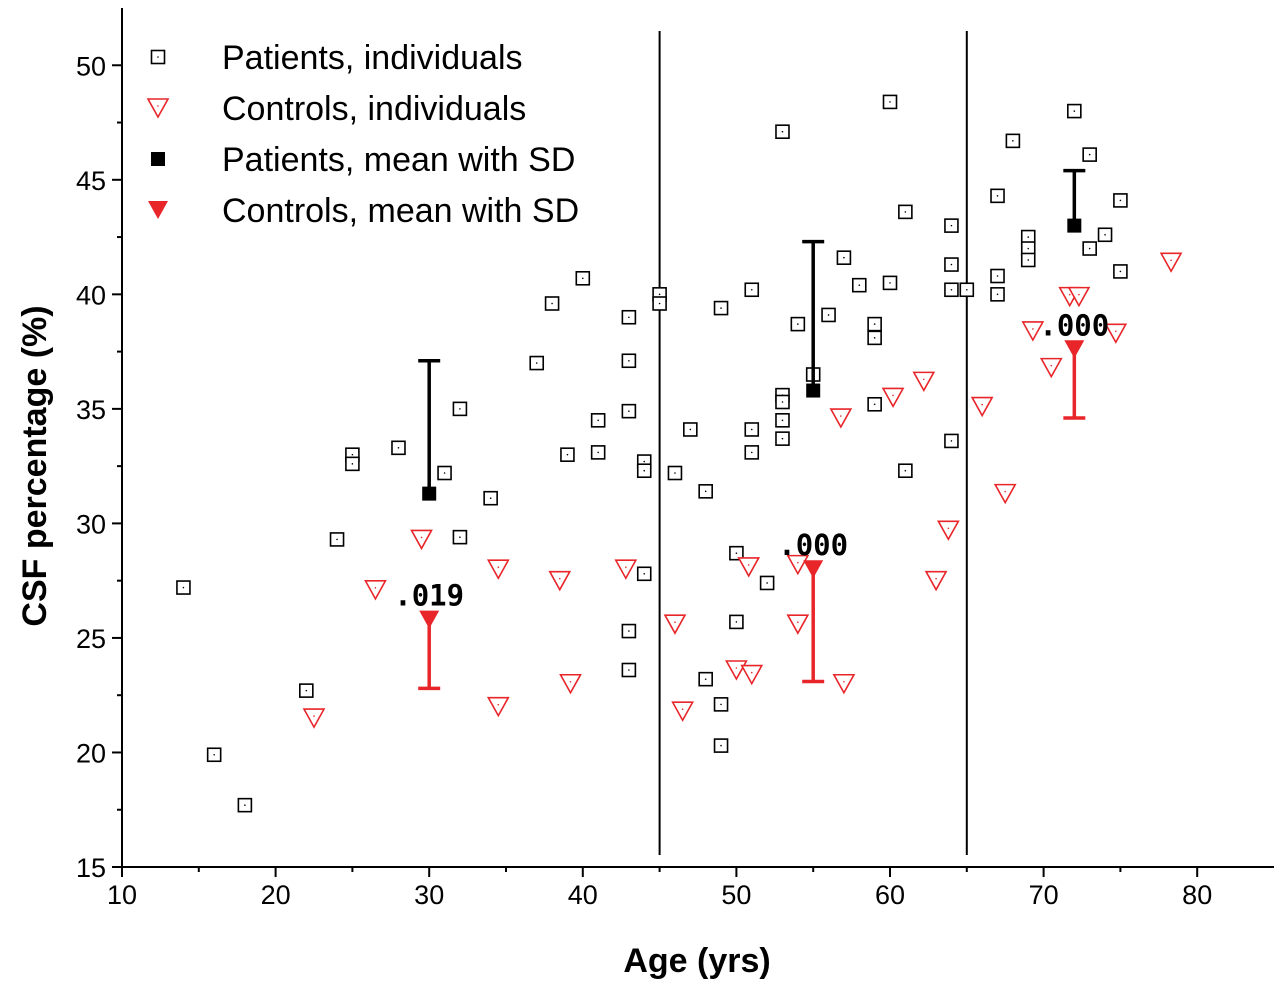  What do you see at coordinates (429, 895) in the screenshot?
I see `x-tick-label: 30` at bounding box center [429, 895].